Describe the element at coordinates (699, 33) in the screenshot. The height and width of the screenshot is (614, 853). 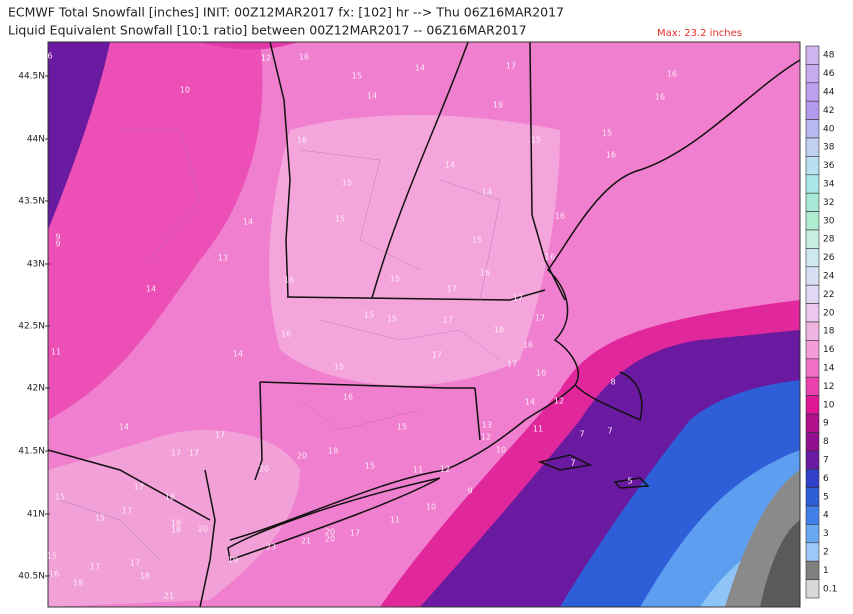
I see `max-note: Max: 23.2 inches` at that location.